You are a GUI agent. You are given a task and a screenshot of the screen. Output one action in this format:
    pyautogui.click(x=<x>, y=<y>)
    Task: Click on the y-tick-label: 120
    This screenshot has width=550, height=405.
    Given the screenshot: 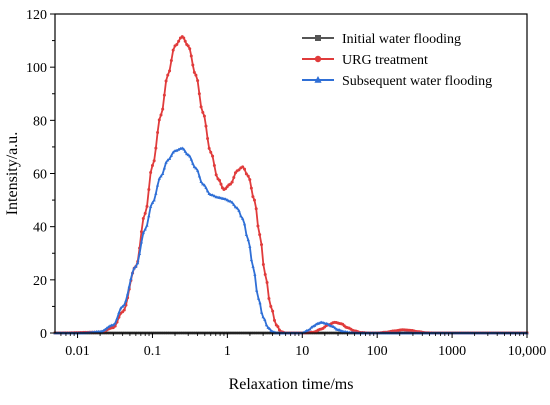 What is the action you would take?
    pyautogui.click(x=36, y=15)
    